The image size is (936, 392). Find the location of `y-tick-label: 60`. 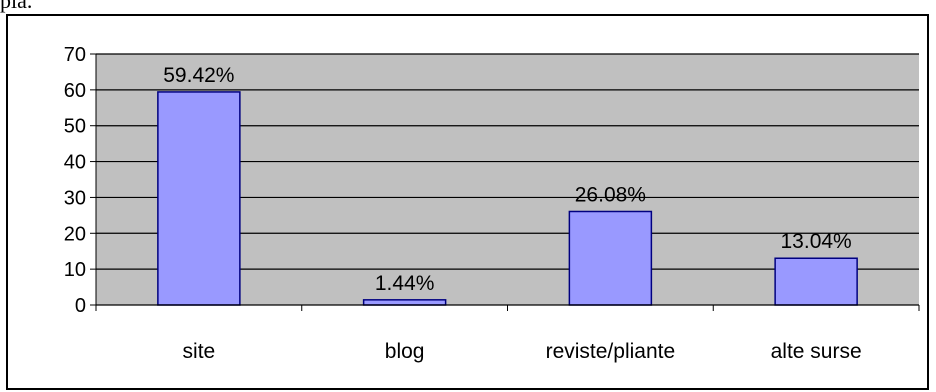

y-tick-label: 60 is located at coordinates (75, 91).